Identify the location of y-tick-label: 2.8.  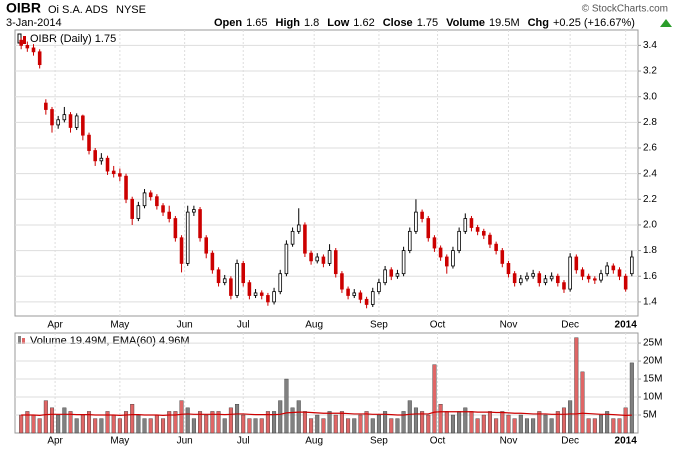
(650, 122).